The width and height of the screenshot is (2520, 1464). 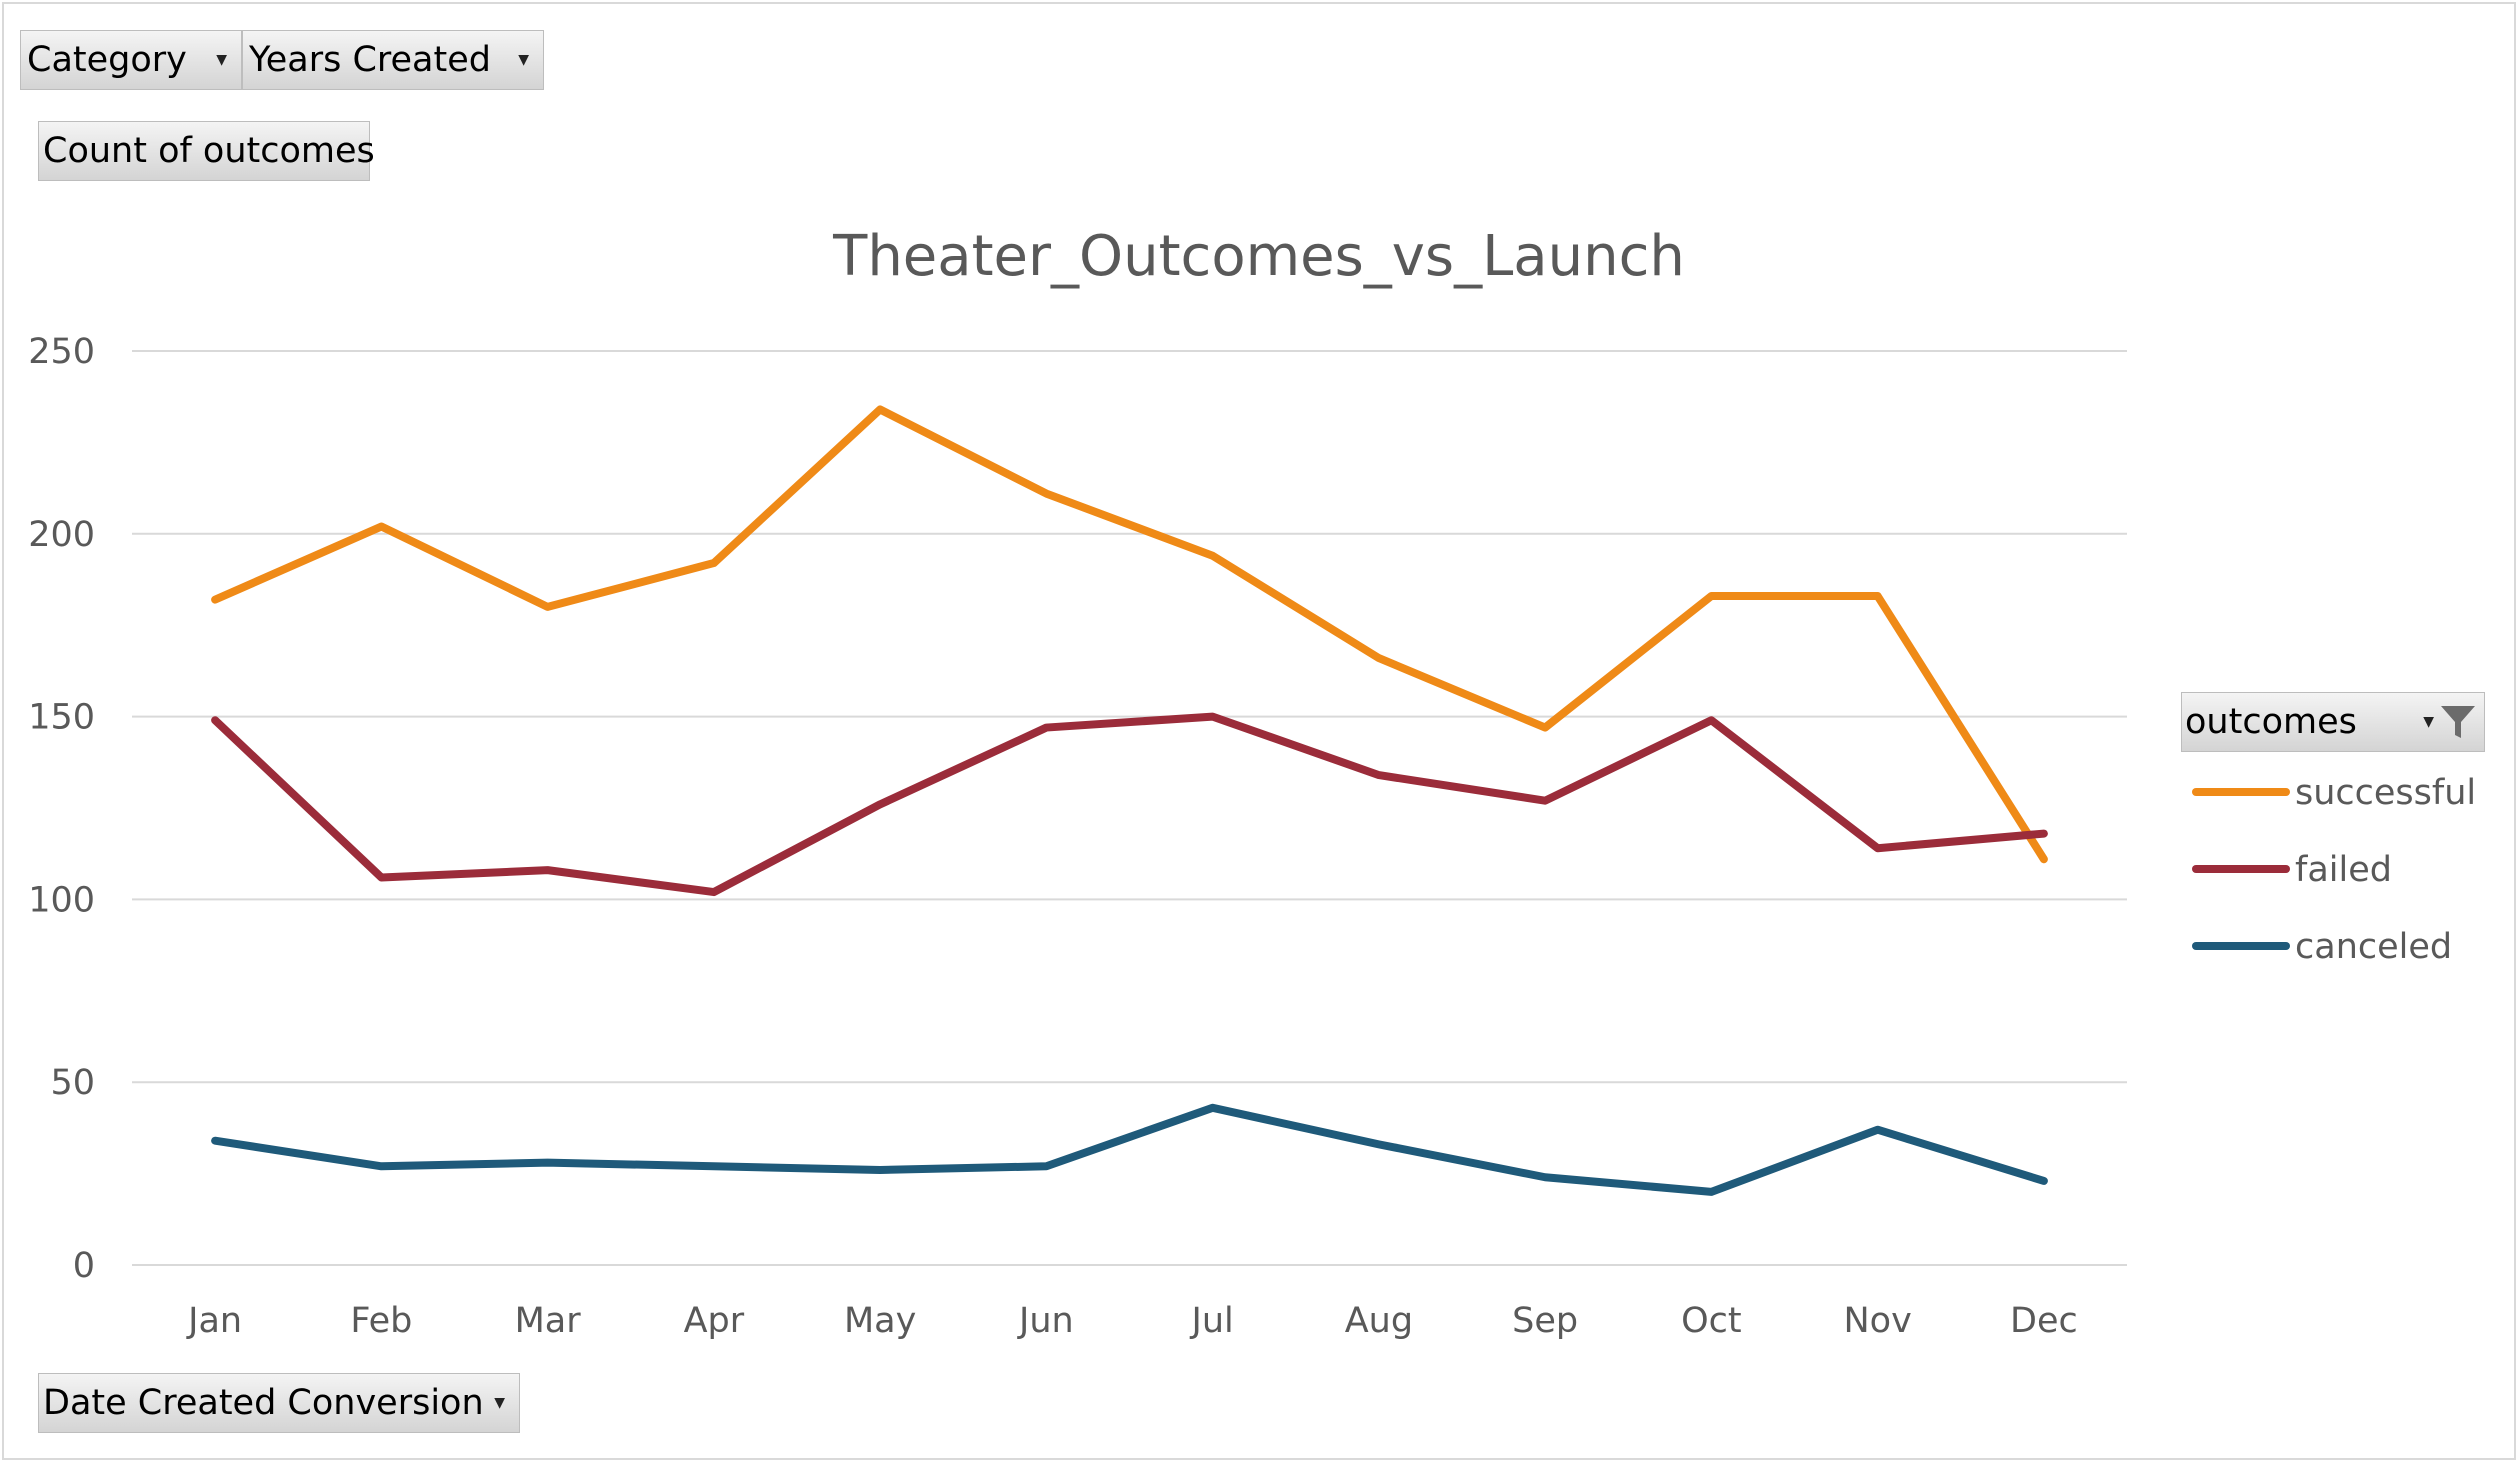 What do you see at coordinates (61, 809) in the screenshot?
I see `y-axis-ticks: 0 50 100 150 200 250` at bounding box center [61, 809].